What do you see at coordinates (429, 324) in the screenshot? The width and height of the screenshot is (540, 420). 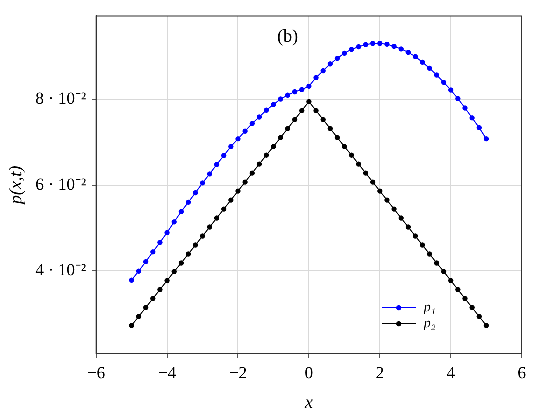 I see `legend-label: p₂` at bounding box center [429, 324].